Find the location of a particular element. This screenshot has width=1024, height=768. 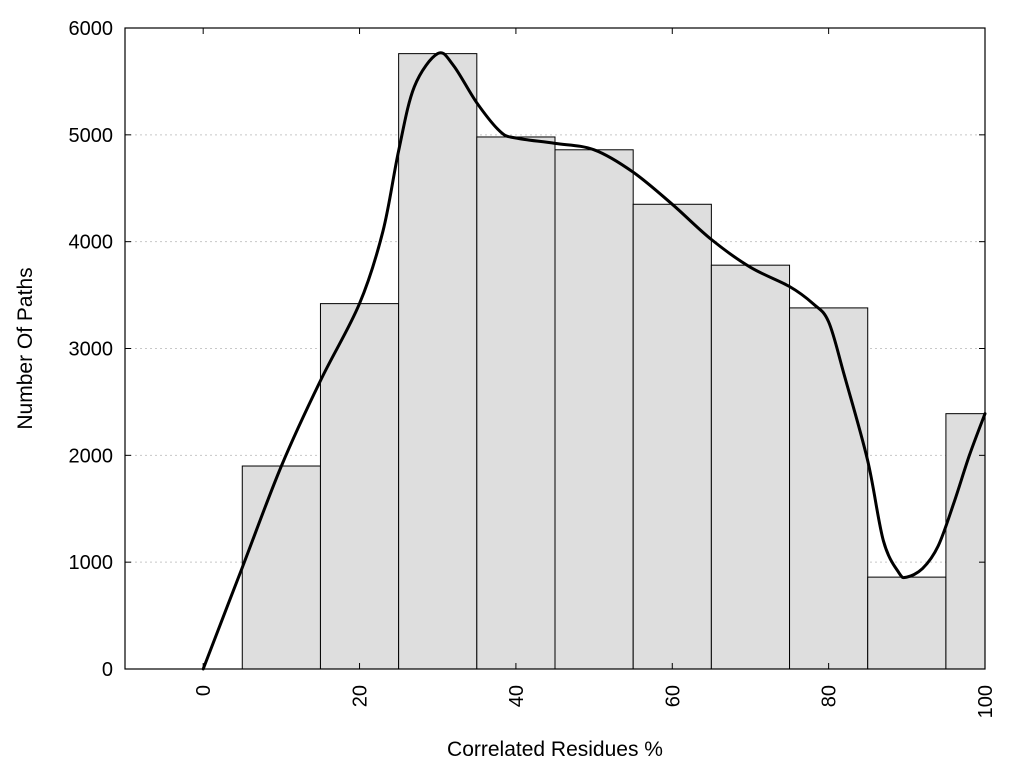

x-tick-label: 20 is located at coordinates (361, 696).